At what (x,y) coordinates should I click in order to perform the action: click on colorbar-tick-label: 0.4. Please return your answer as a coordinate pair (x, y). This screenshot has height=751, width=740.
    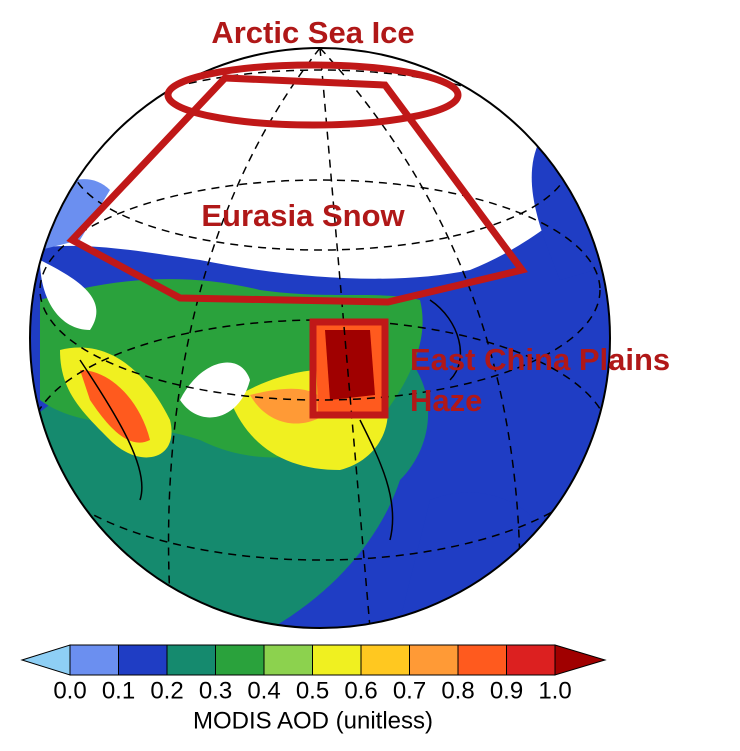
    Looking at the image, I should click on (263, 690).